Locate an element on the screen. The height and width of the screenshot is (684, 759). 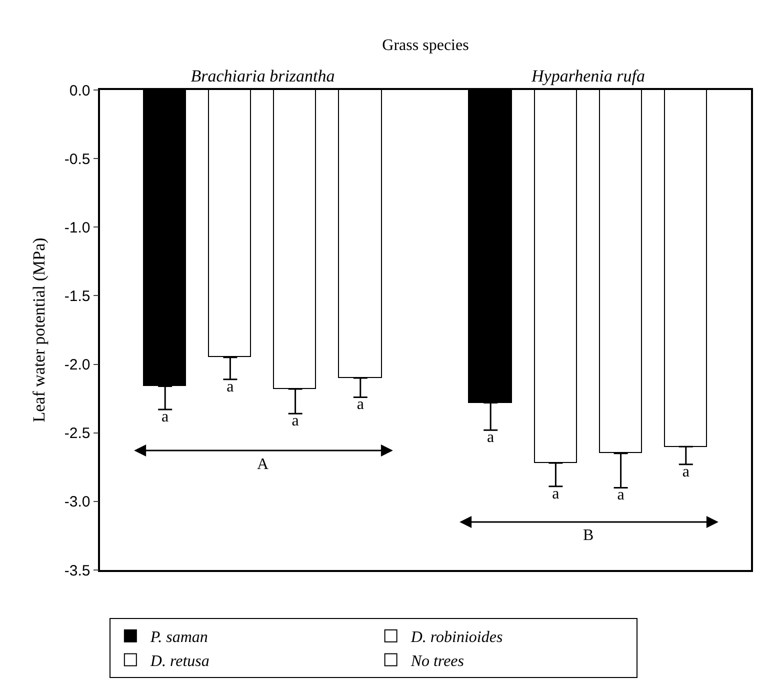
y-tick-label: -2.5 is located at coordinates (77, 433).